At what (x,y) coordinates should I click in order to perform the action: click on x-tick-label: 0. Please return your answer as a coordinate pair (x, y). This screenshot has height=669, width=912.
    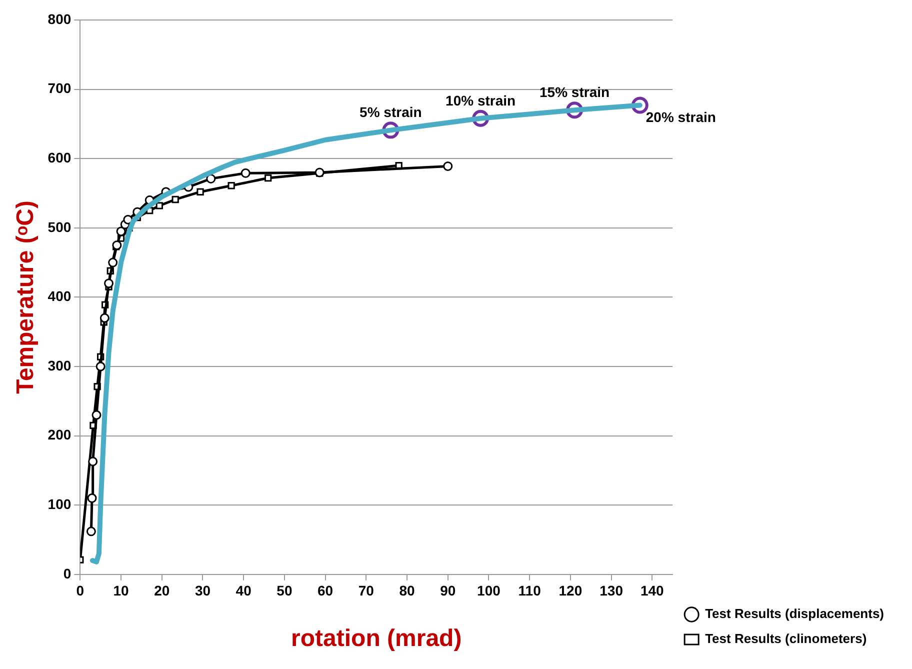
    Looking at the image, I should click on (80, 590).